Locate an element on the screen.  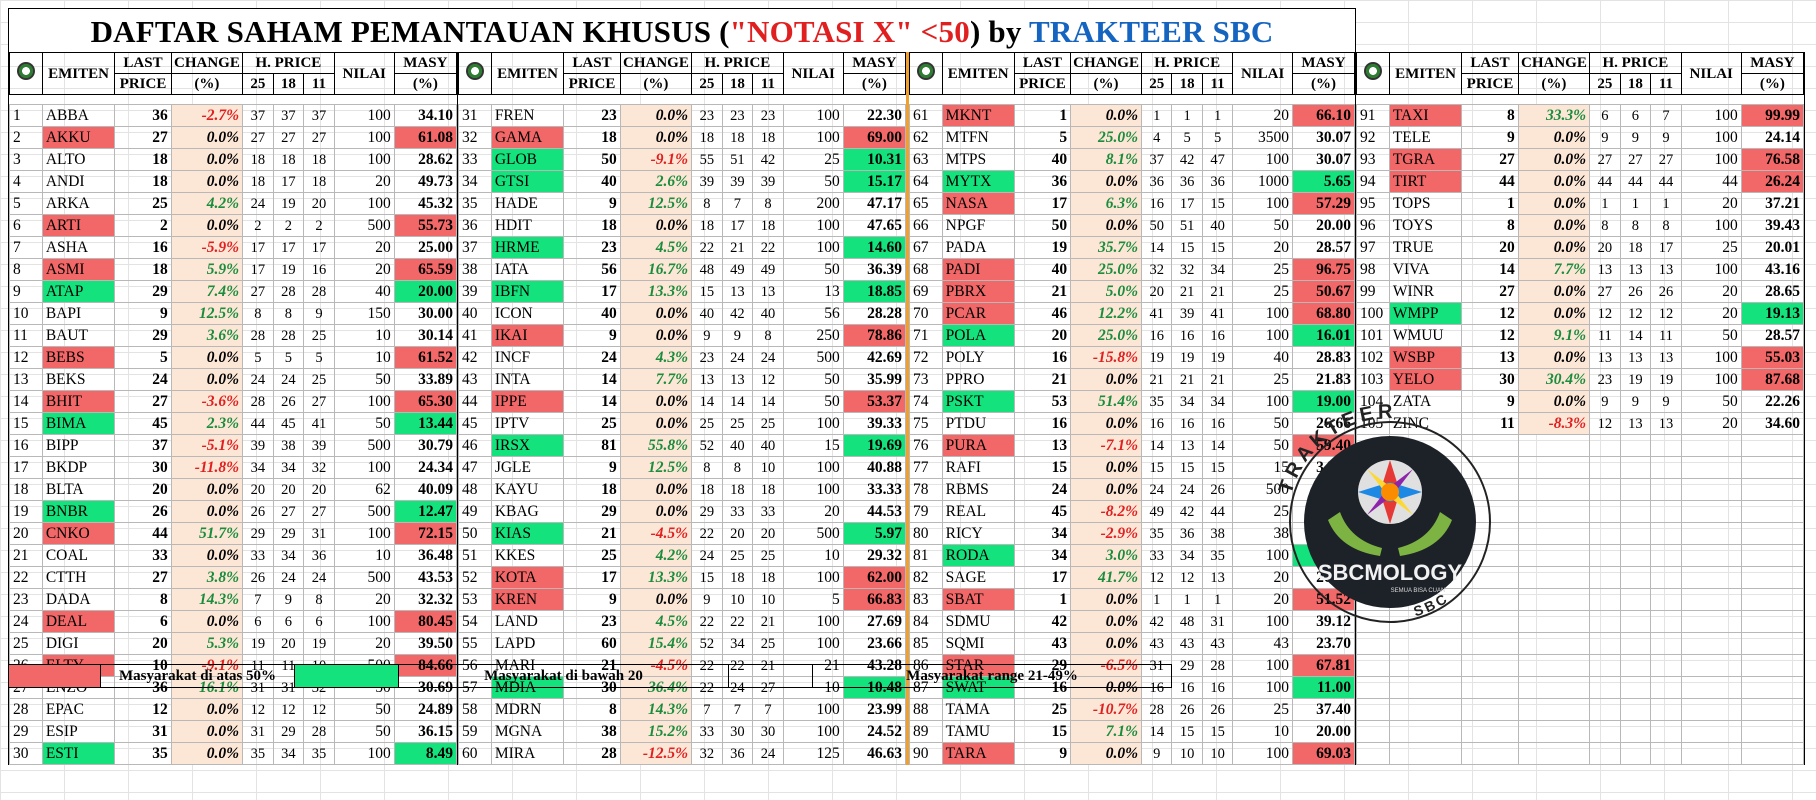
last-price-cell: 28 is located at coordinates (592, 753).